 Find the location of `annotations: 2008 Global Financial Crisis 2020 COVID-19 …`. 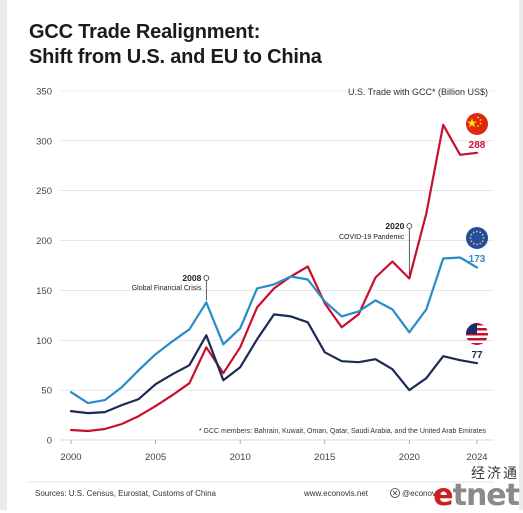

annotations: 2008 Global Financial Crisis 2020 COVID-19 … is located at coordinates (272, 261).